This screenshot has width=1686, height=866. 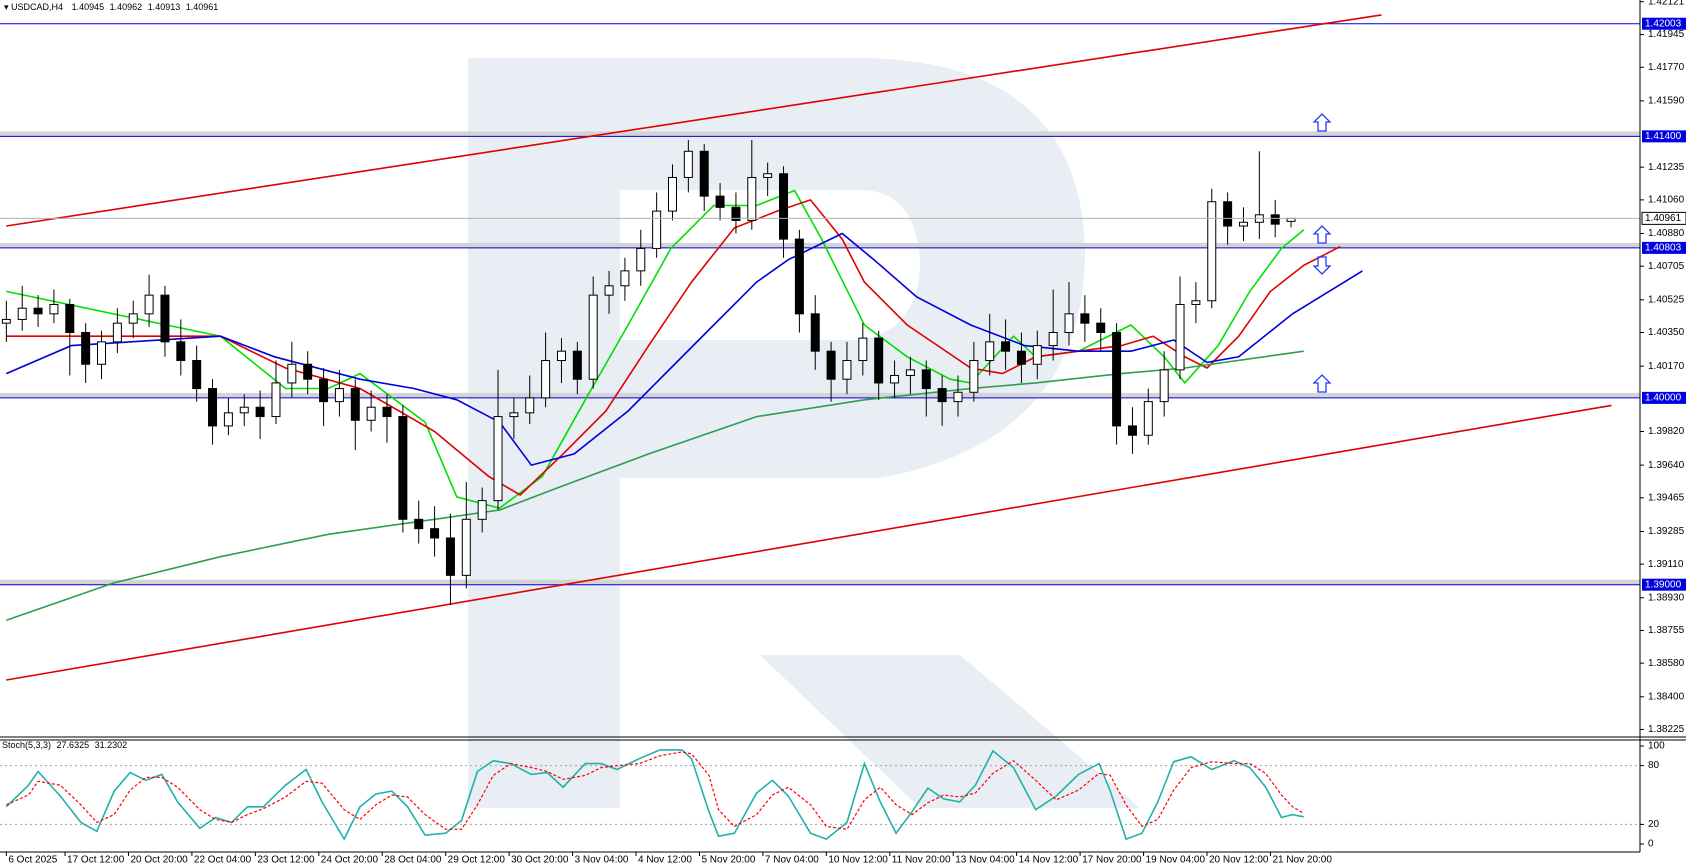 I want to click on level-label: 1.40803, so click(x=1663, y=248).